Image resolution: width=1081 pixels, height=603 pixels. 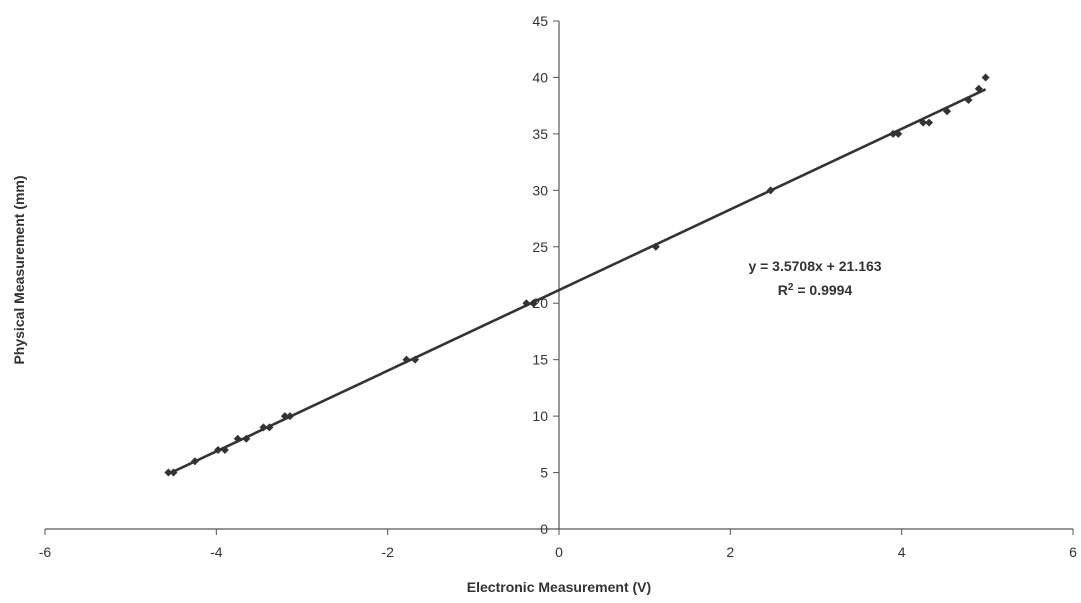 What do you see at coordinates (544, 473) in the screenshot?
I see `y-tick-label: 5` at bounding box center [544, 473].